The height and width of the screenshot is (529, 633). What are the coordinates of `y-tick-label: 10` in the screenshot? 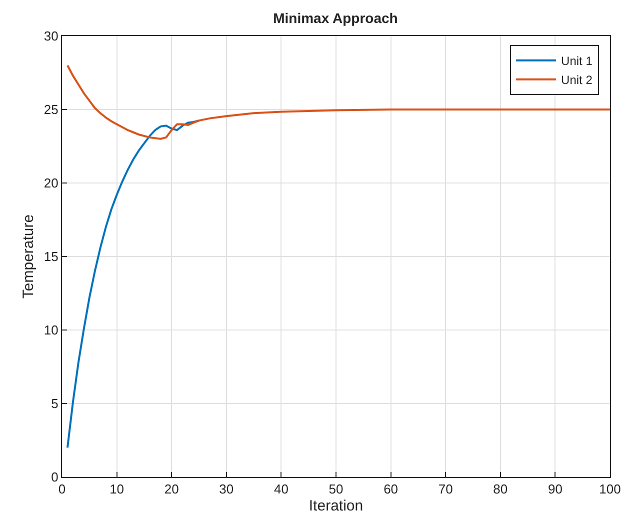 It's located at (51, 330).